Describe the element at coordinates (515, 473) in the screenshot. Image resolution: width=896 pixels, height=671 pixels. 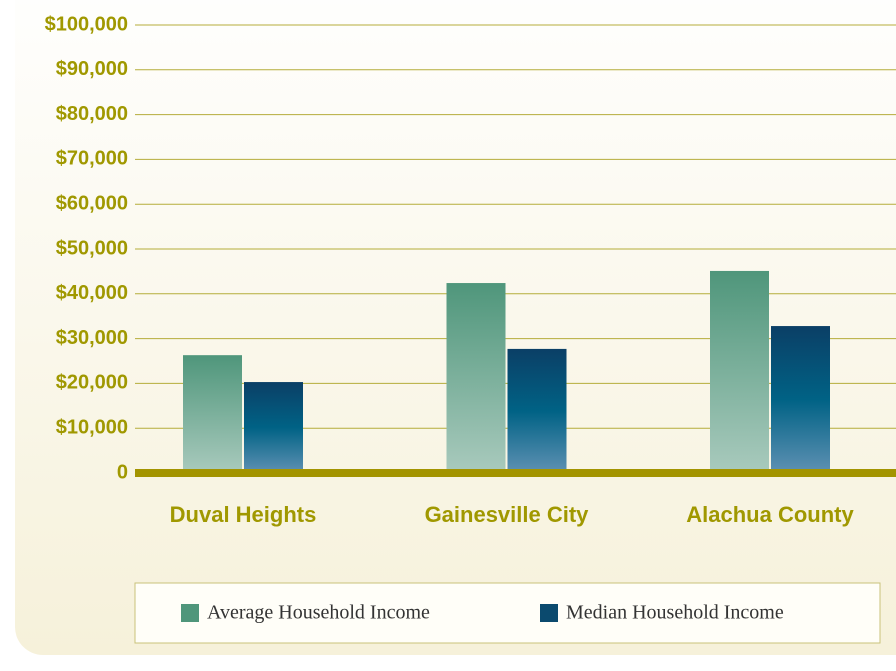
I see `baseline` at that location.